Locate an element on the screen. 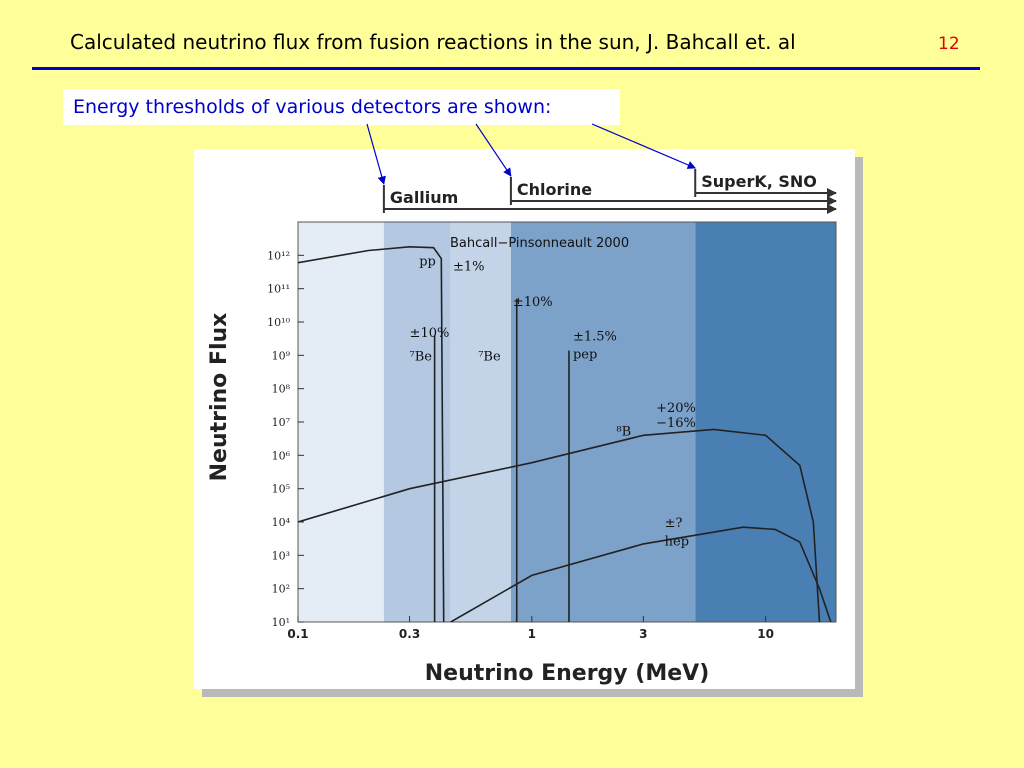 This screenshot has width=1024, height=768. y-tick-label: 10⁵ is located at coordinates (281, 489).